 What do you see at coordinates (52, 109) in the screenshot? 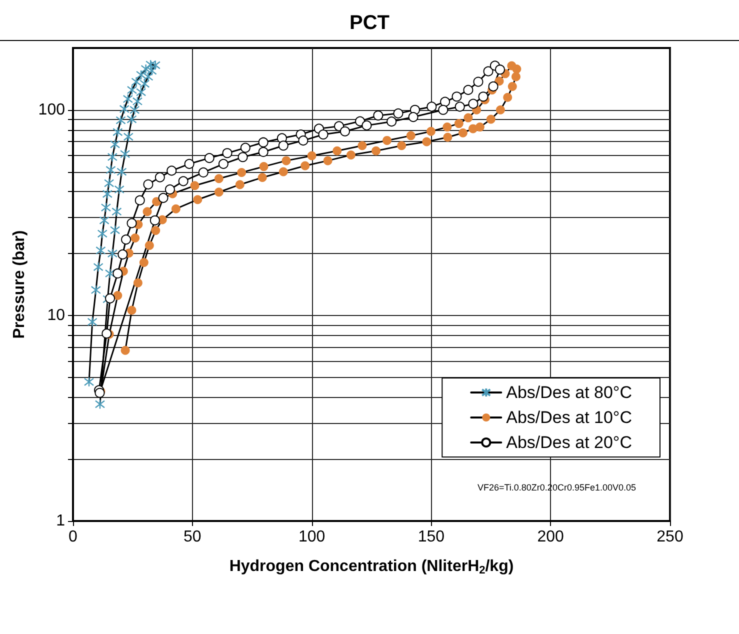
I see `y-tick-label: 100` at bounding box center [52, 109].